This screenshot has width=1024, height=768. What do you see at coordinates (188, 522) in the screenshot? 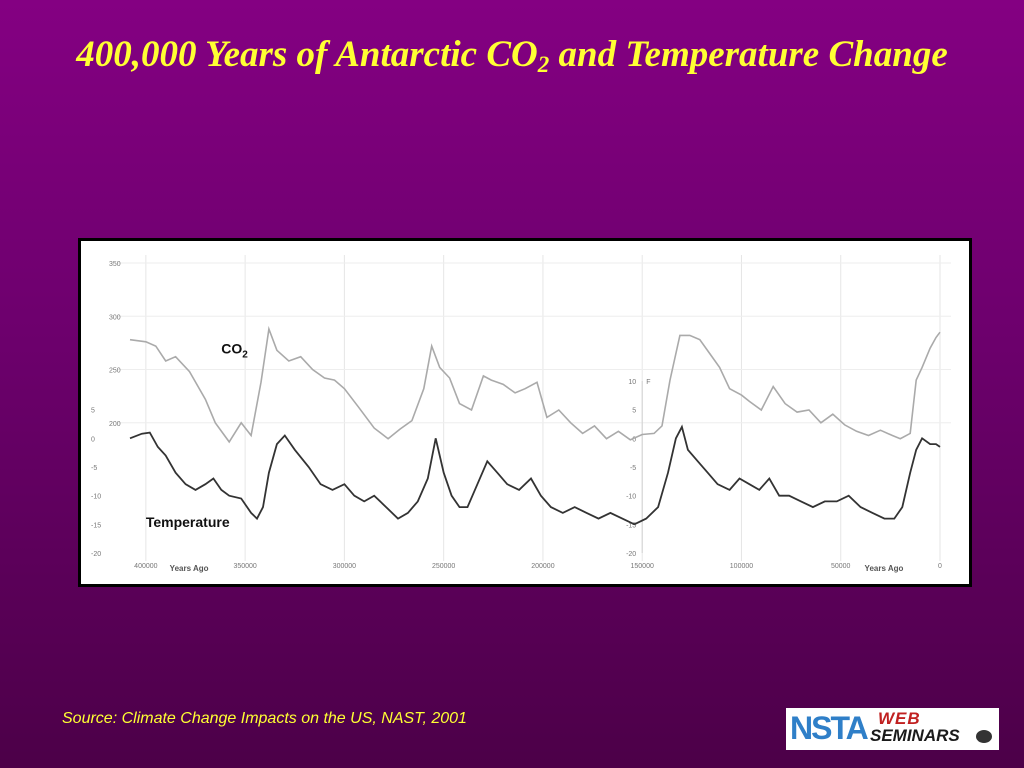
I see `temperature-series-label: Temperature` at bounding box center [188, 522].